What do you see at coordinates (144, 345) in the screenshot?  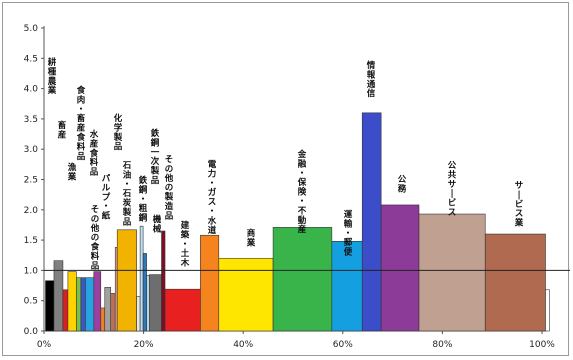 I see `x-tick-label: 20%` at bounding box center [144, 345].